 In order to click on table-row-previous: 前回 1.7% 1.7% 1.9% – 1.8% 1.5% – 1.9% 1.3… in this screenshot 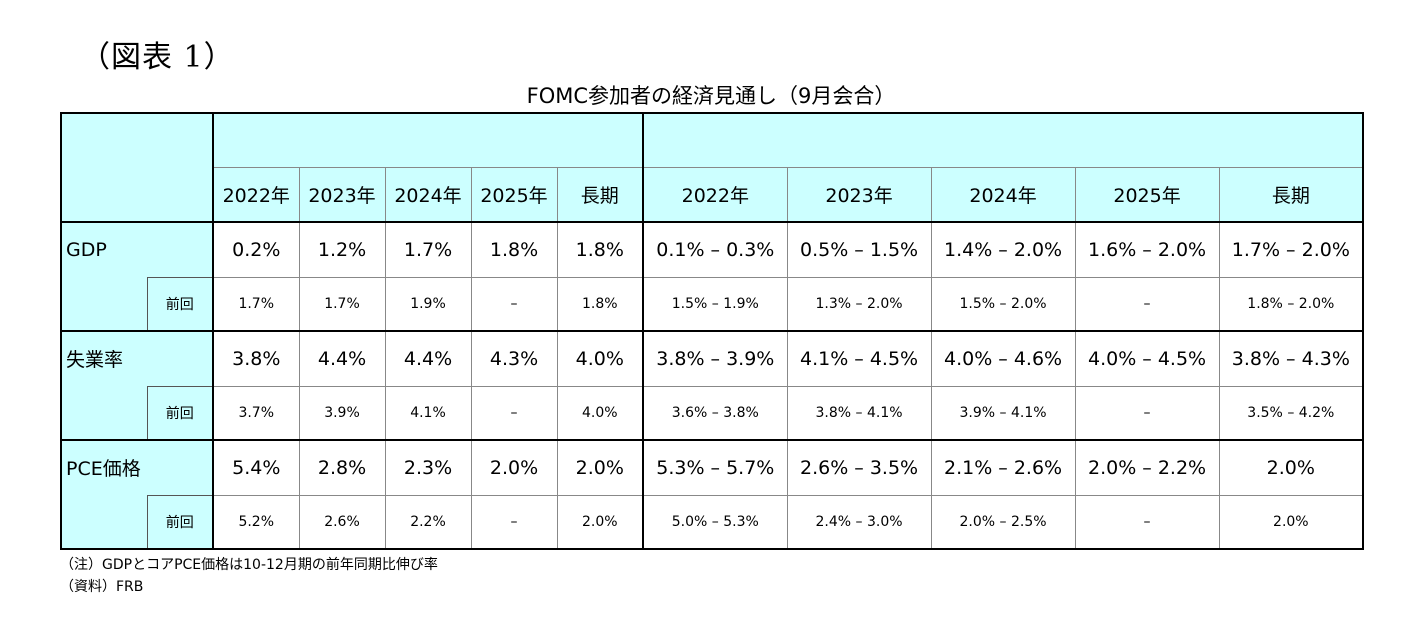, I will do `click(712, 303)`.